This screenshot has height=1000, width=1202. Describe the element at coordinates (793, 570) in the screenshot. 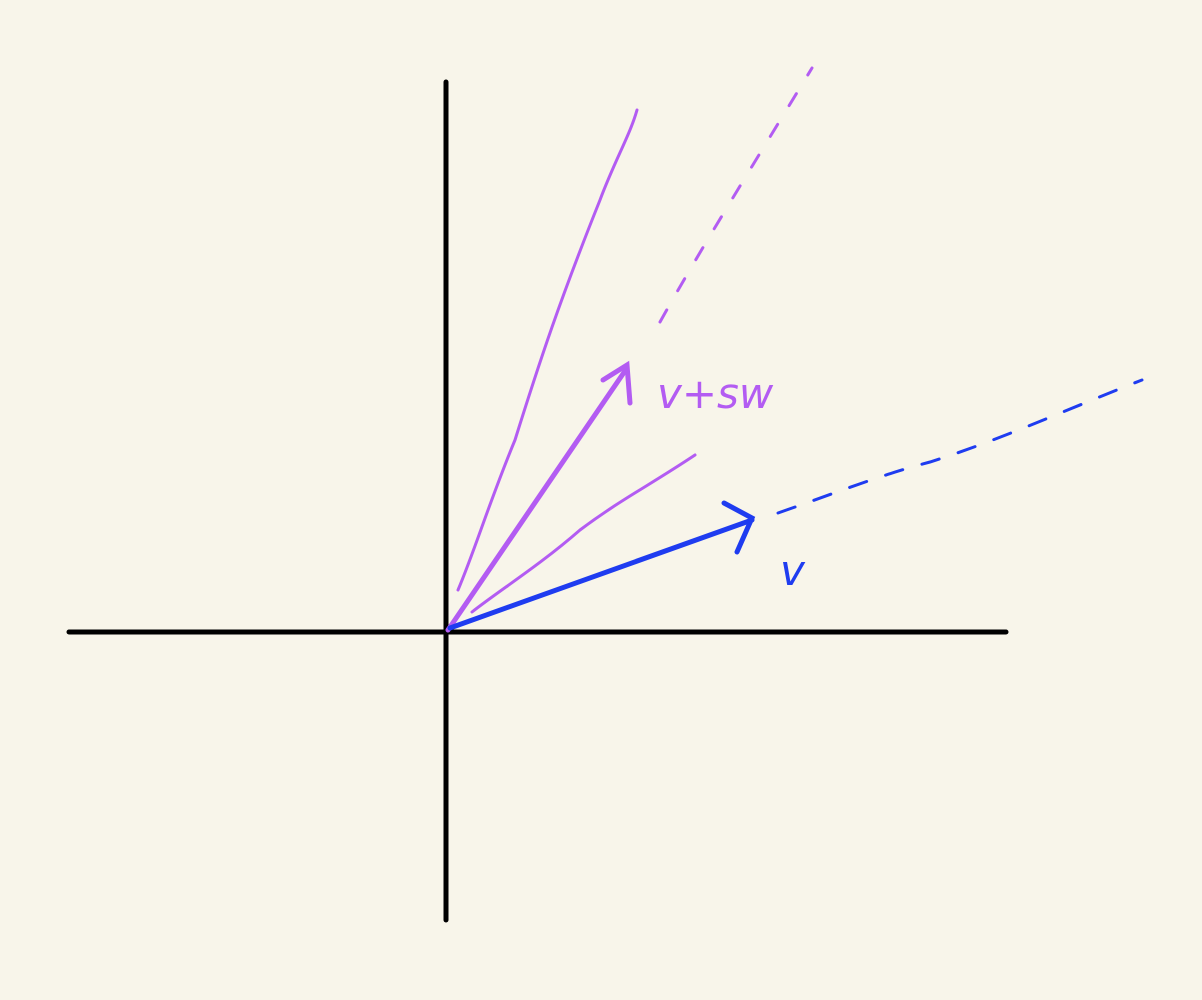

I see `label-v: v` at that location.